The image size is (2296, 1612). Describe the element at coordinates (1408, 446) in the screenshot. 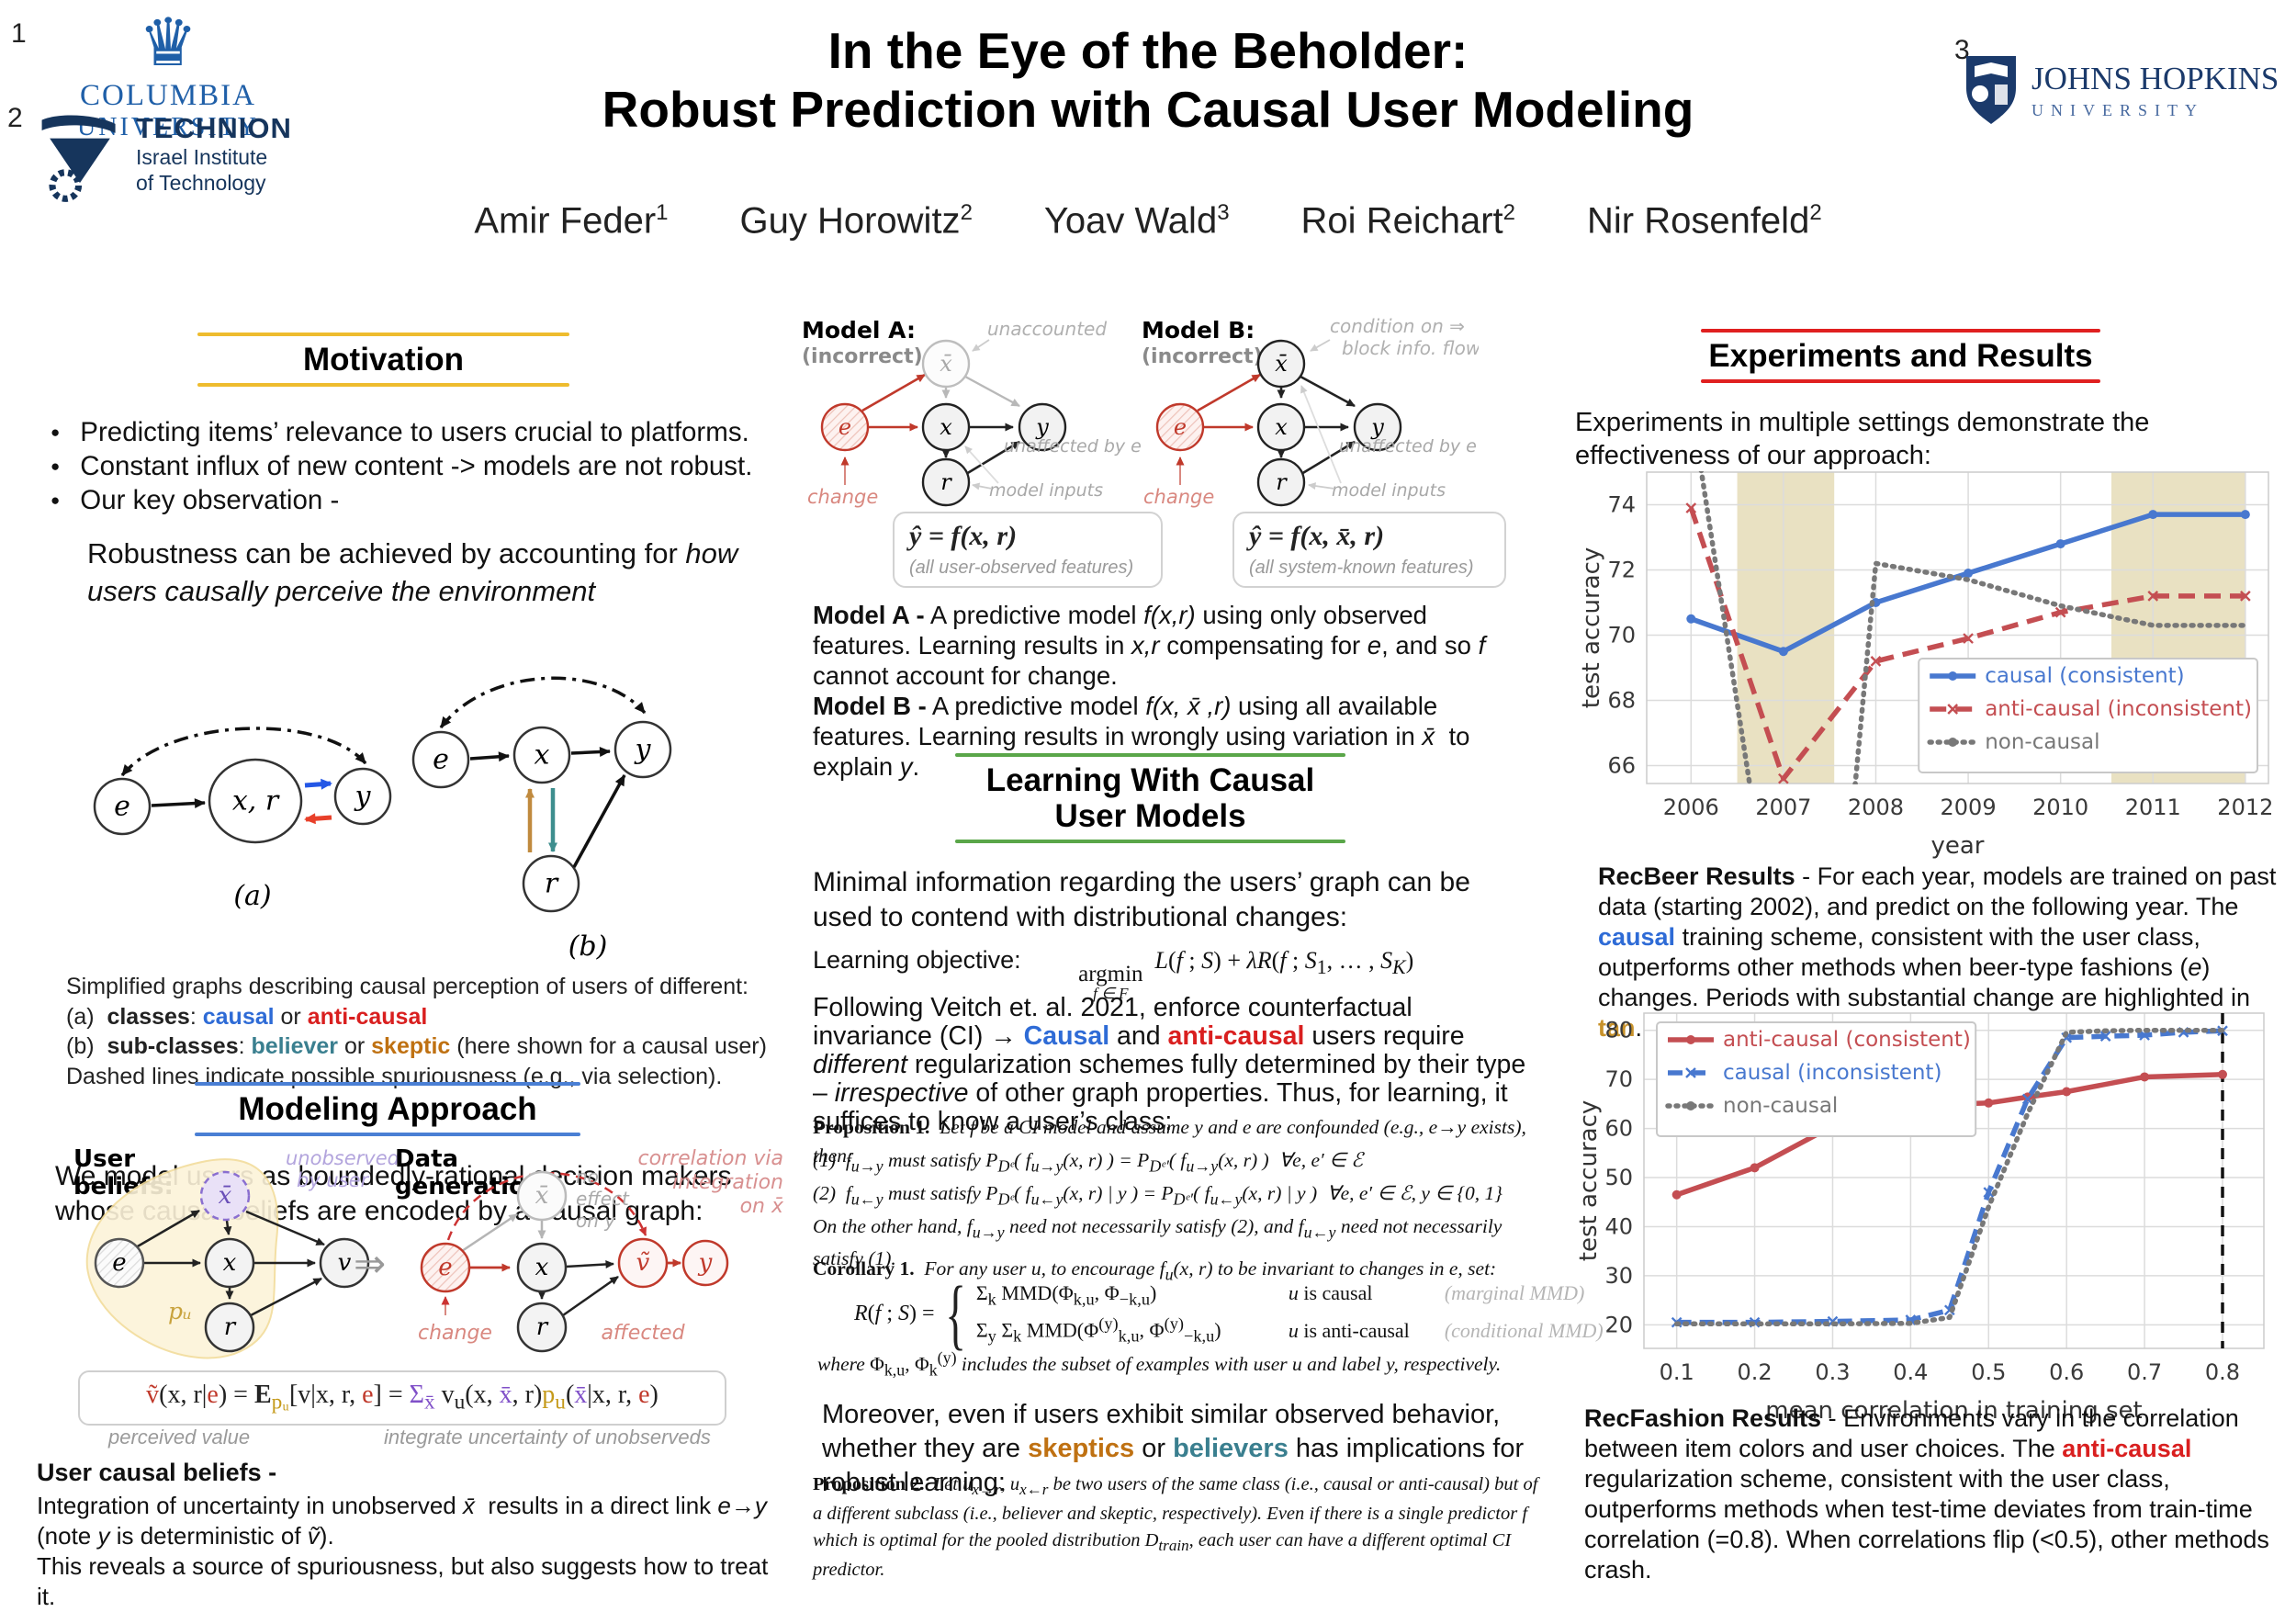

I see `unaffected-note-b: unaffected by e` at that location.